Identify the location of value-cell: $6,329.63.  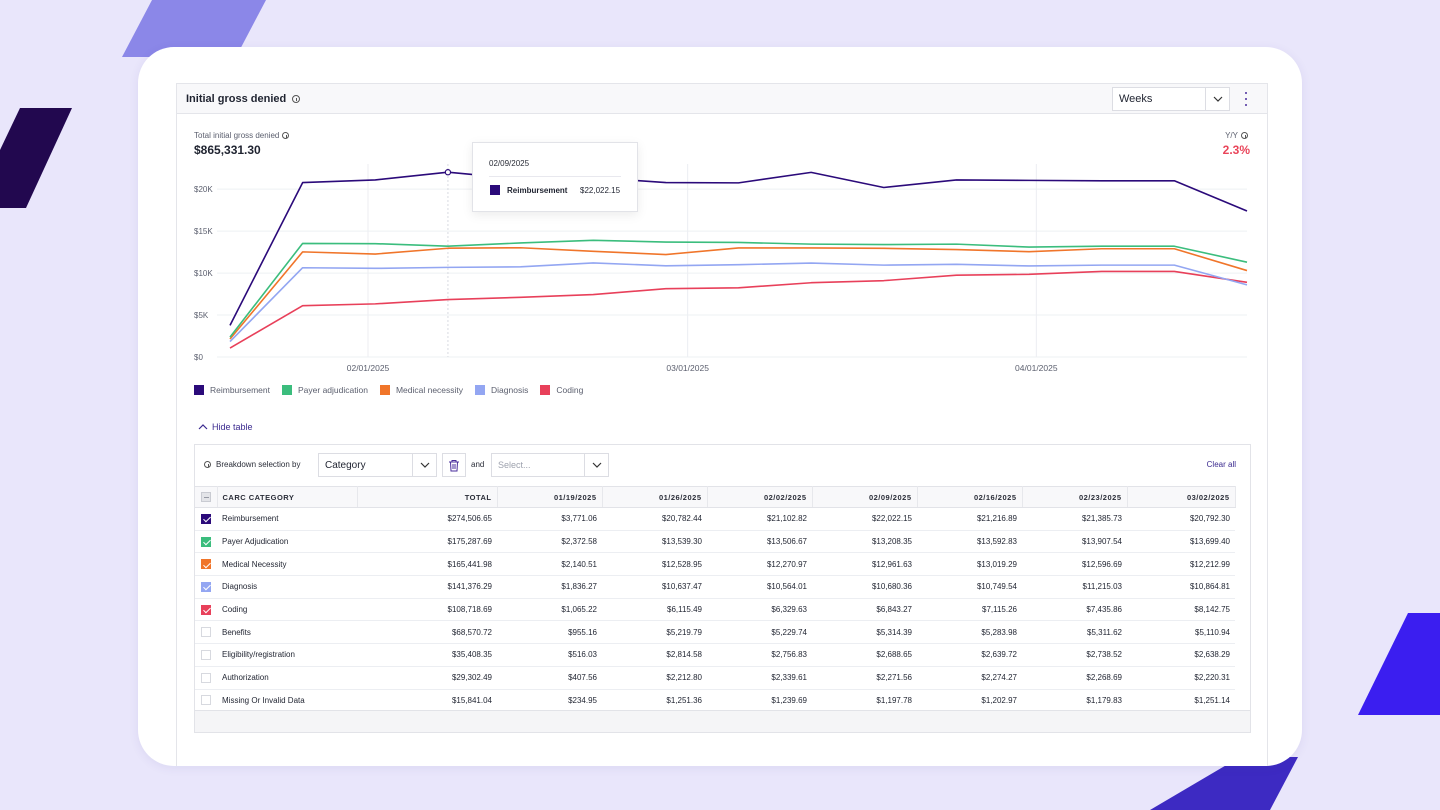
(759, 610).